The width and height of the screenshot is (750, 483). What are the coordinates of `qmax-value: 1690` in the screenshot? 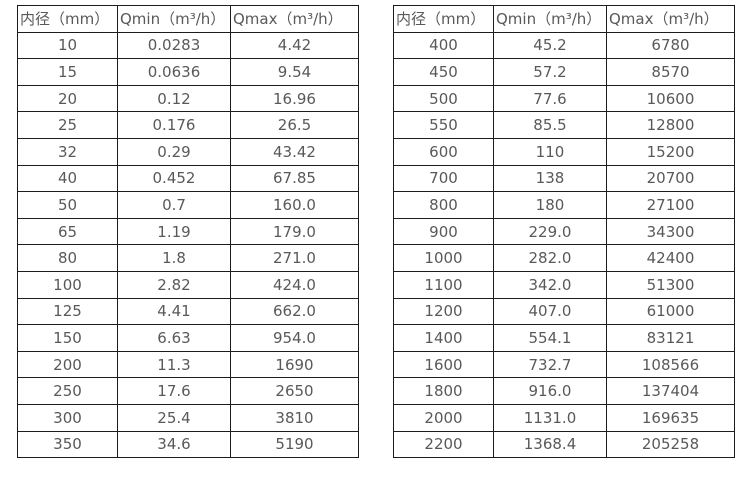 It's located at (294, 364).